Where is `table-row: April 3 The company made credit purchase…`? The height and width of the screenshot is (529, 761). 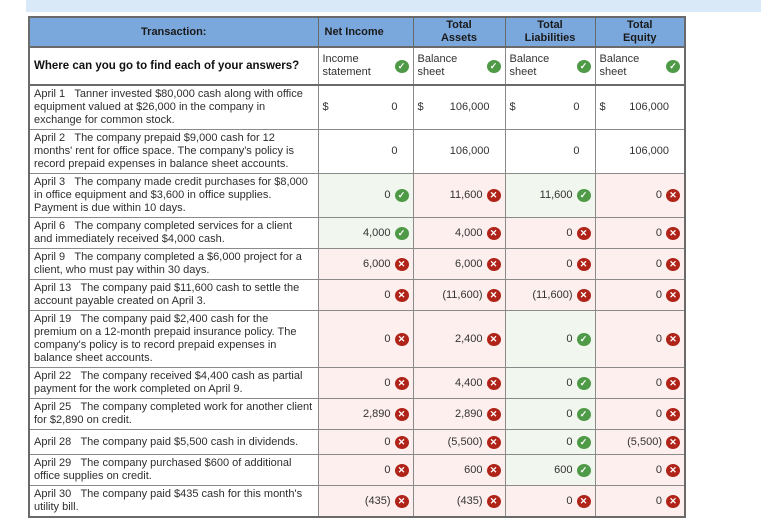 table-row: April 3 The company made credit purchase… is located at coordinates (357, 195).